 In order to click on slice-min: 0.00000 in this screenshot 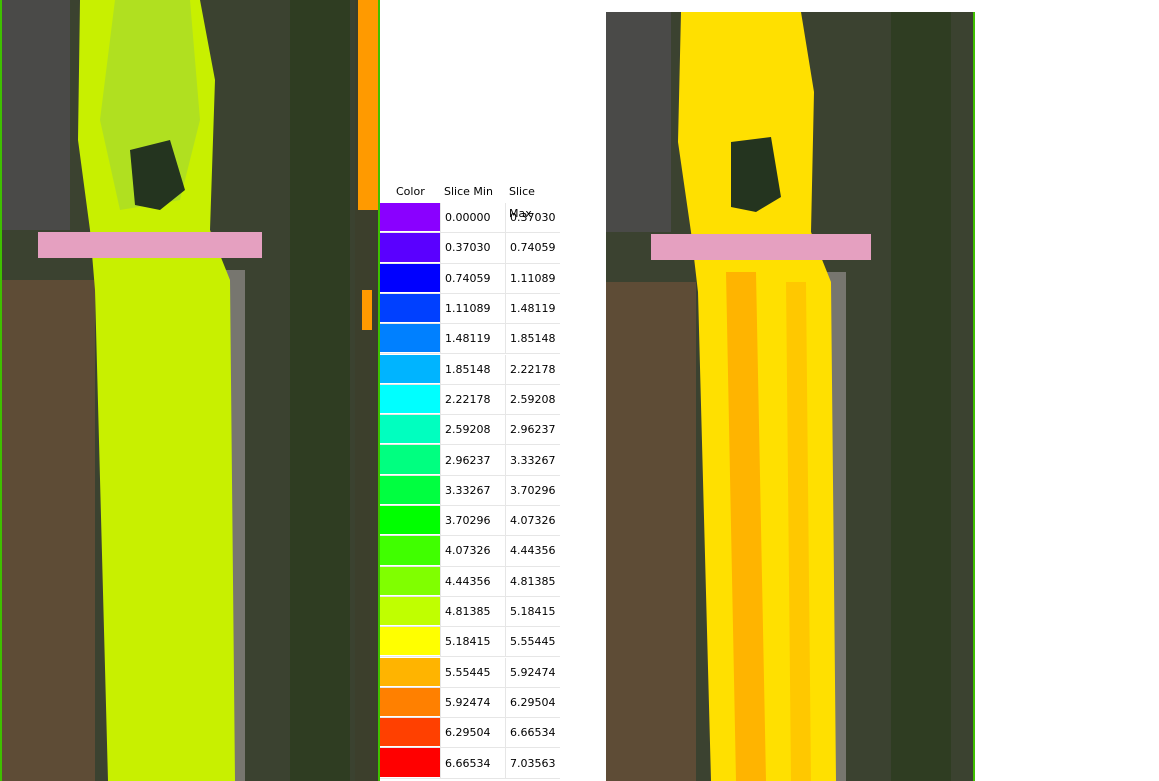, I will do `click(472, 218)`.